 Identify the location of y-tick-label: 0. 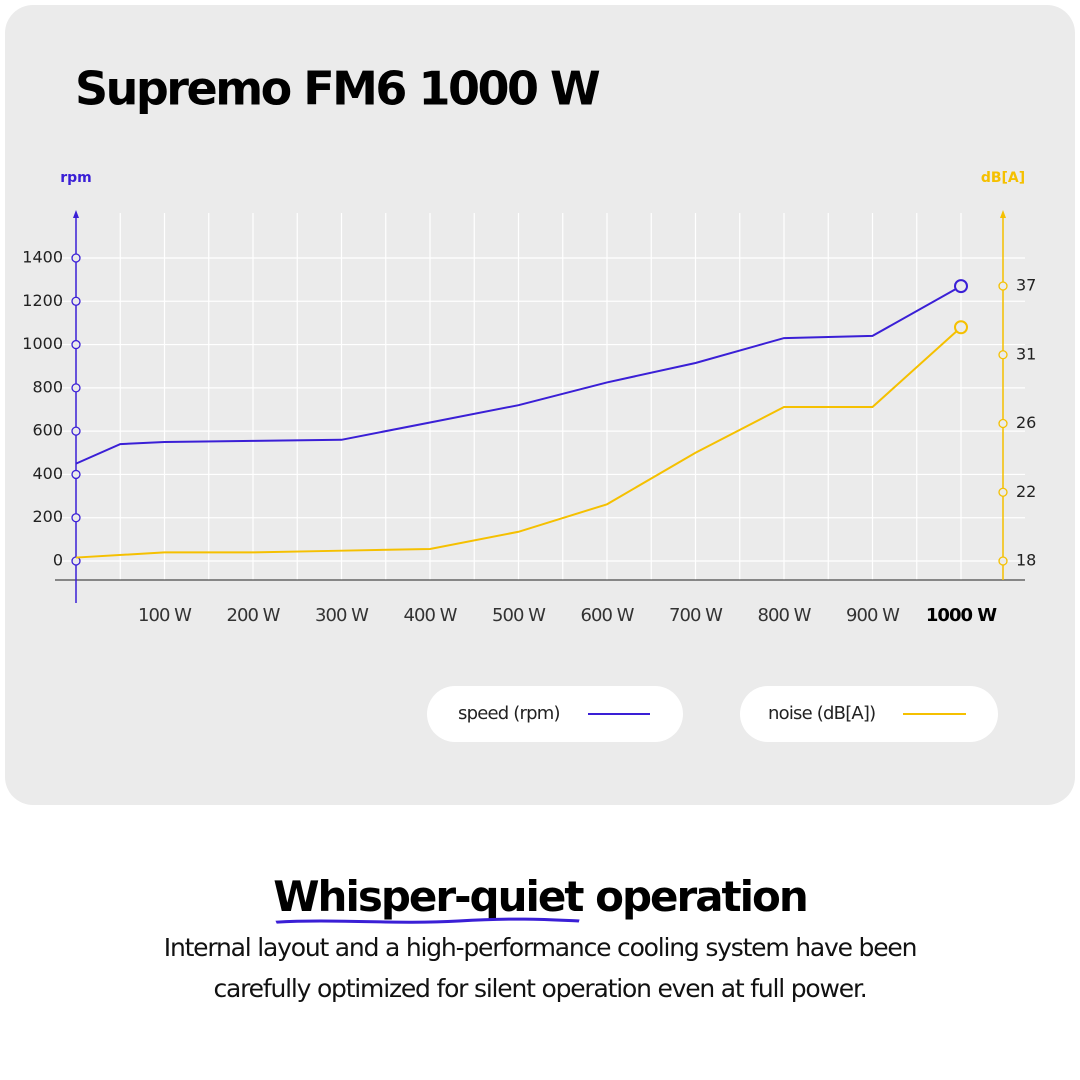
(58, 560).